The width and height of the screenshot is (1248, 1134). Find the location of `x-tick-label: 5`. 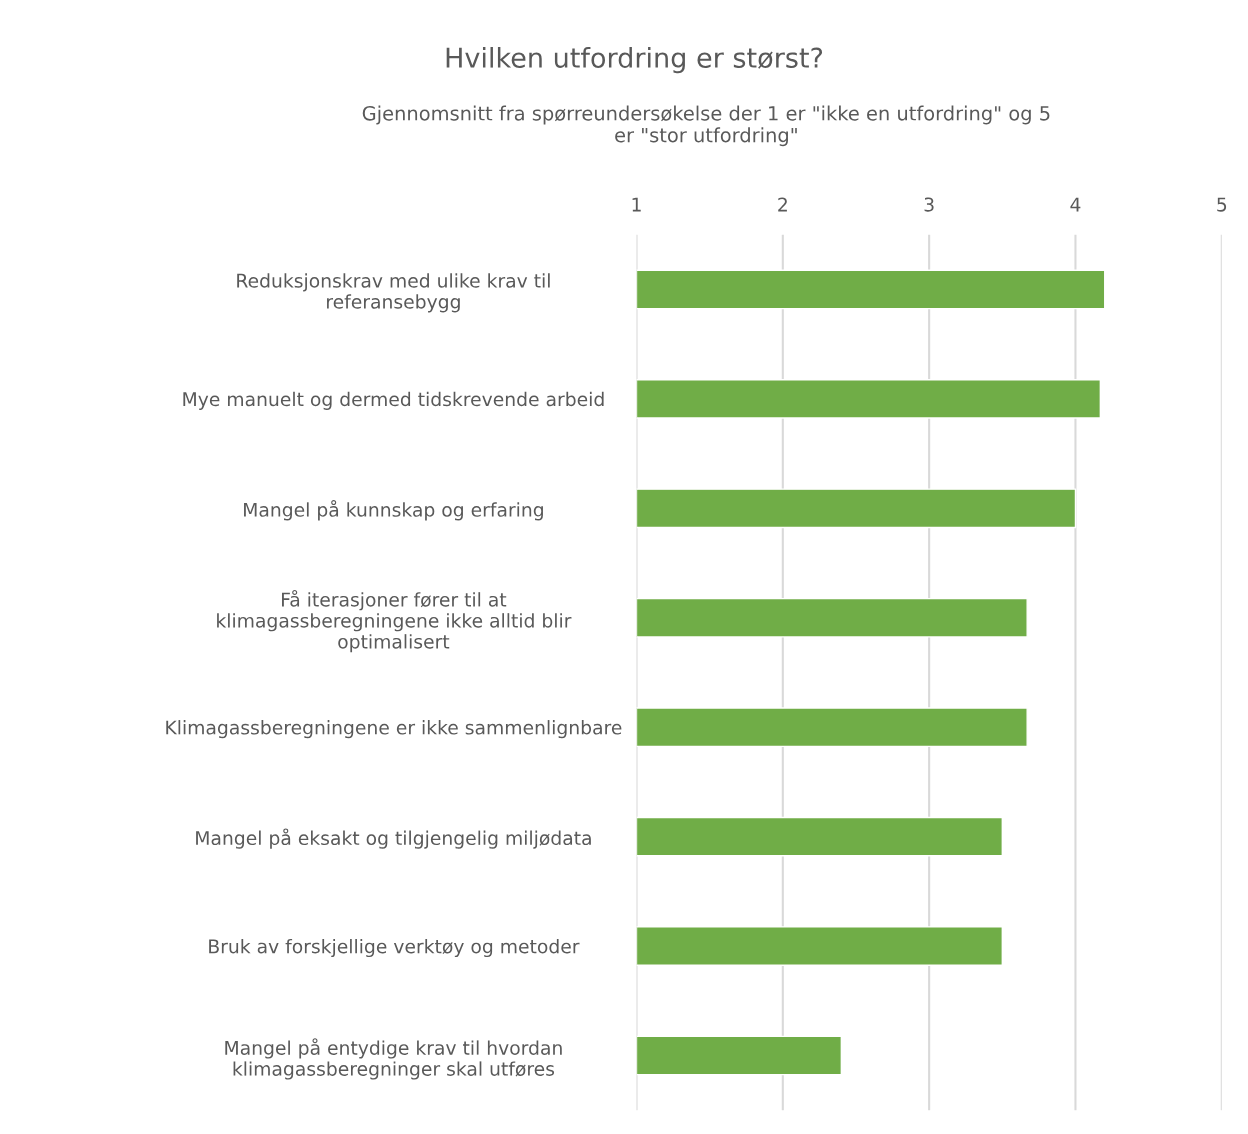

x-tick-label: 5 is located at coordinates (1222, 204).